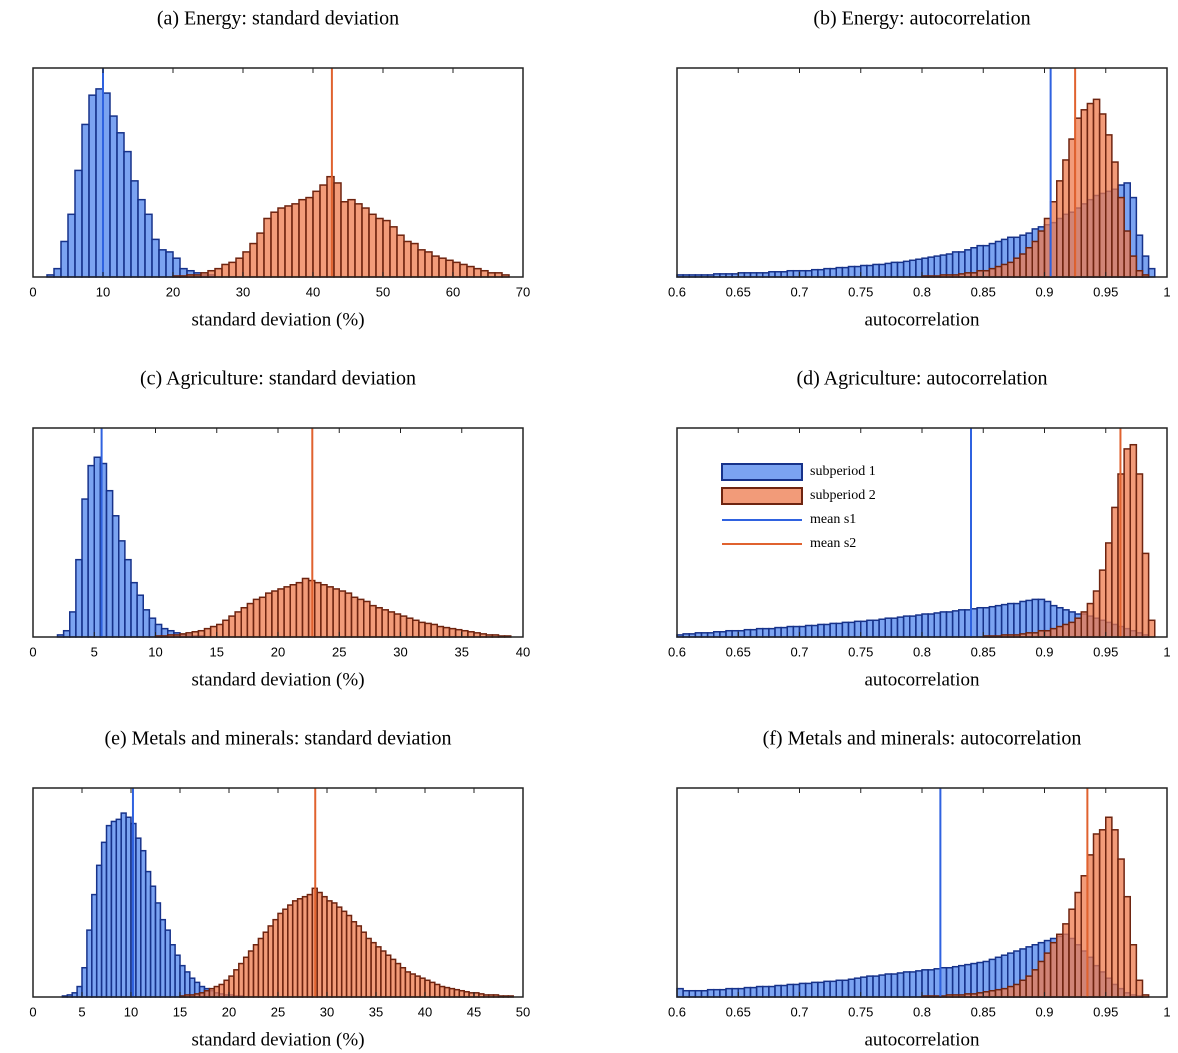 The width and height of the screenshot is (1178, 1053). I want to click on x-tick-label: 0.7, so click(799, 1011).